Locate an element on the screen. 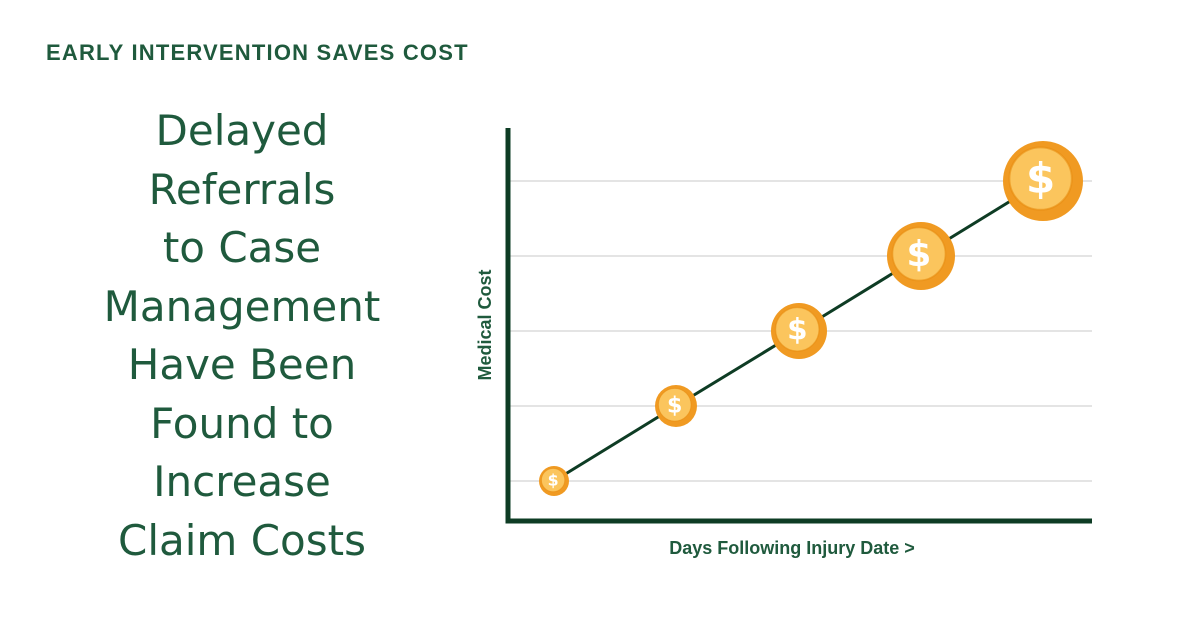  headline-line: to Case is located at coordinates (242, 247).